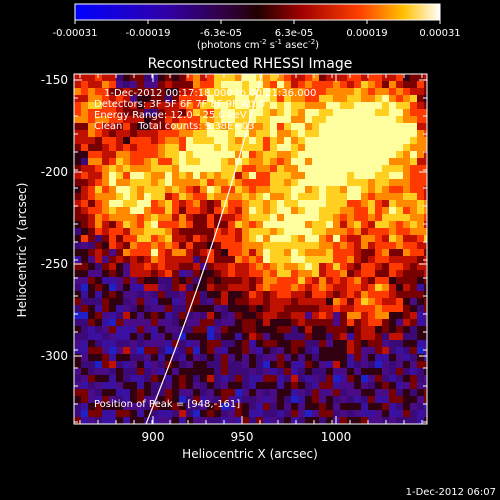 This screenshot has width=500, height=500. Describe the element at coordinates (336, 437) in the screenshot. I see `x-tick-label: 1000` at that location.